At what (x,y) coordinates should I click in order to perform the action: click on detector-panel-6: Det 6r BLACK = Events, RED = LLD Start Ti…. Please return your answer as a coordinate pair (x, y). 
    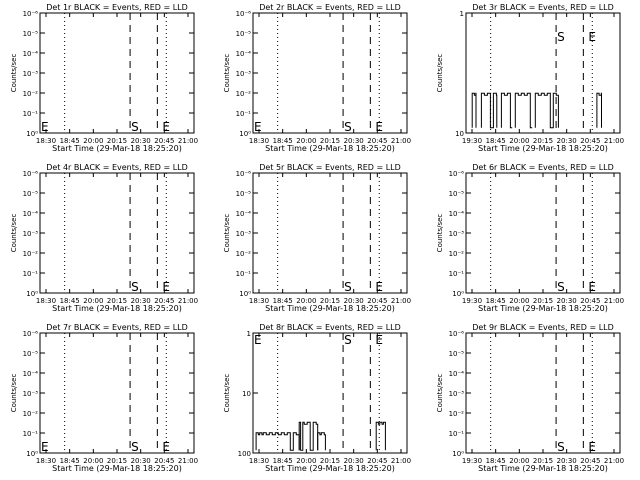
    Looking at the image, I should click on (530, 238).